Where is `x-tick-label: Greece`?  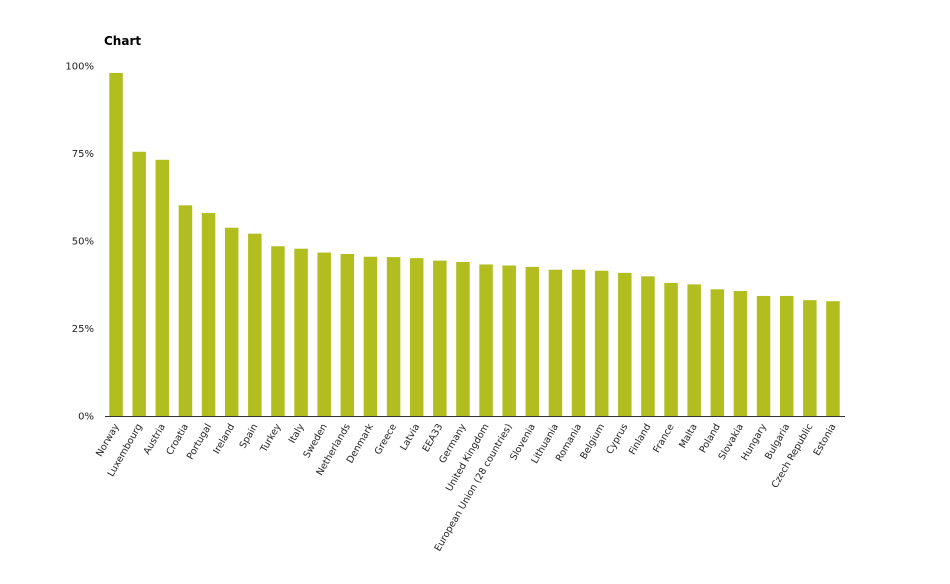 x-tick-label: Greece is located at coordinates (386, 439).